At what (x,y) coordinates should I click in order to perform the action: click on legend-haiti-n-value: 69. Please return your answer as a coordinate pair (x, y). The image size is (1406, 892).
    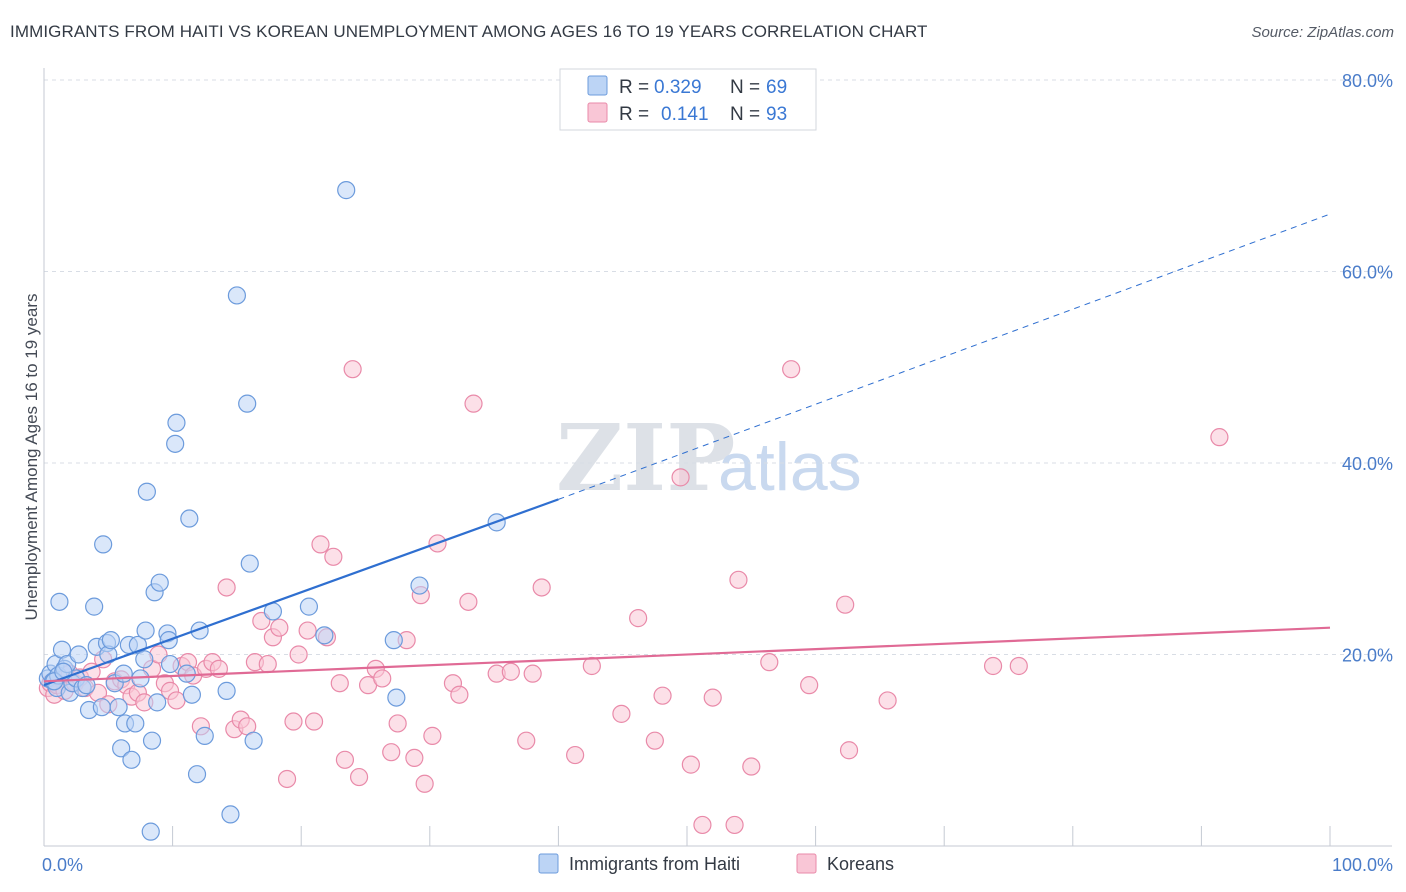
    Looking at the image, I should click on (776, 87).